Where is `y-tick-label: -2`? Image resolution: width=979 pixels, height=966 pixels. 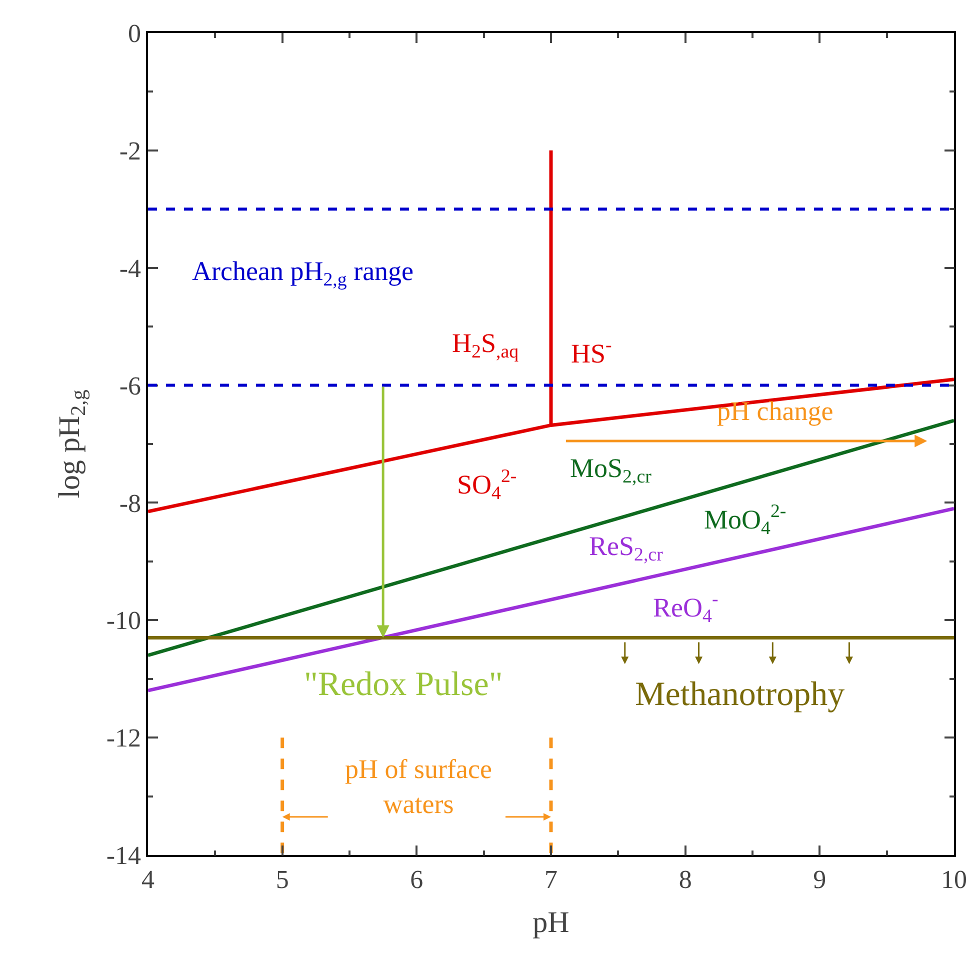
y-tick-label: -2 is located at coordinates (130, 151).